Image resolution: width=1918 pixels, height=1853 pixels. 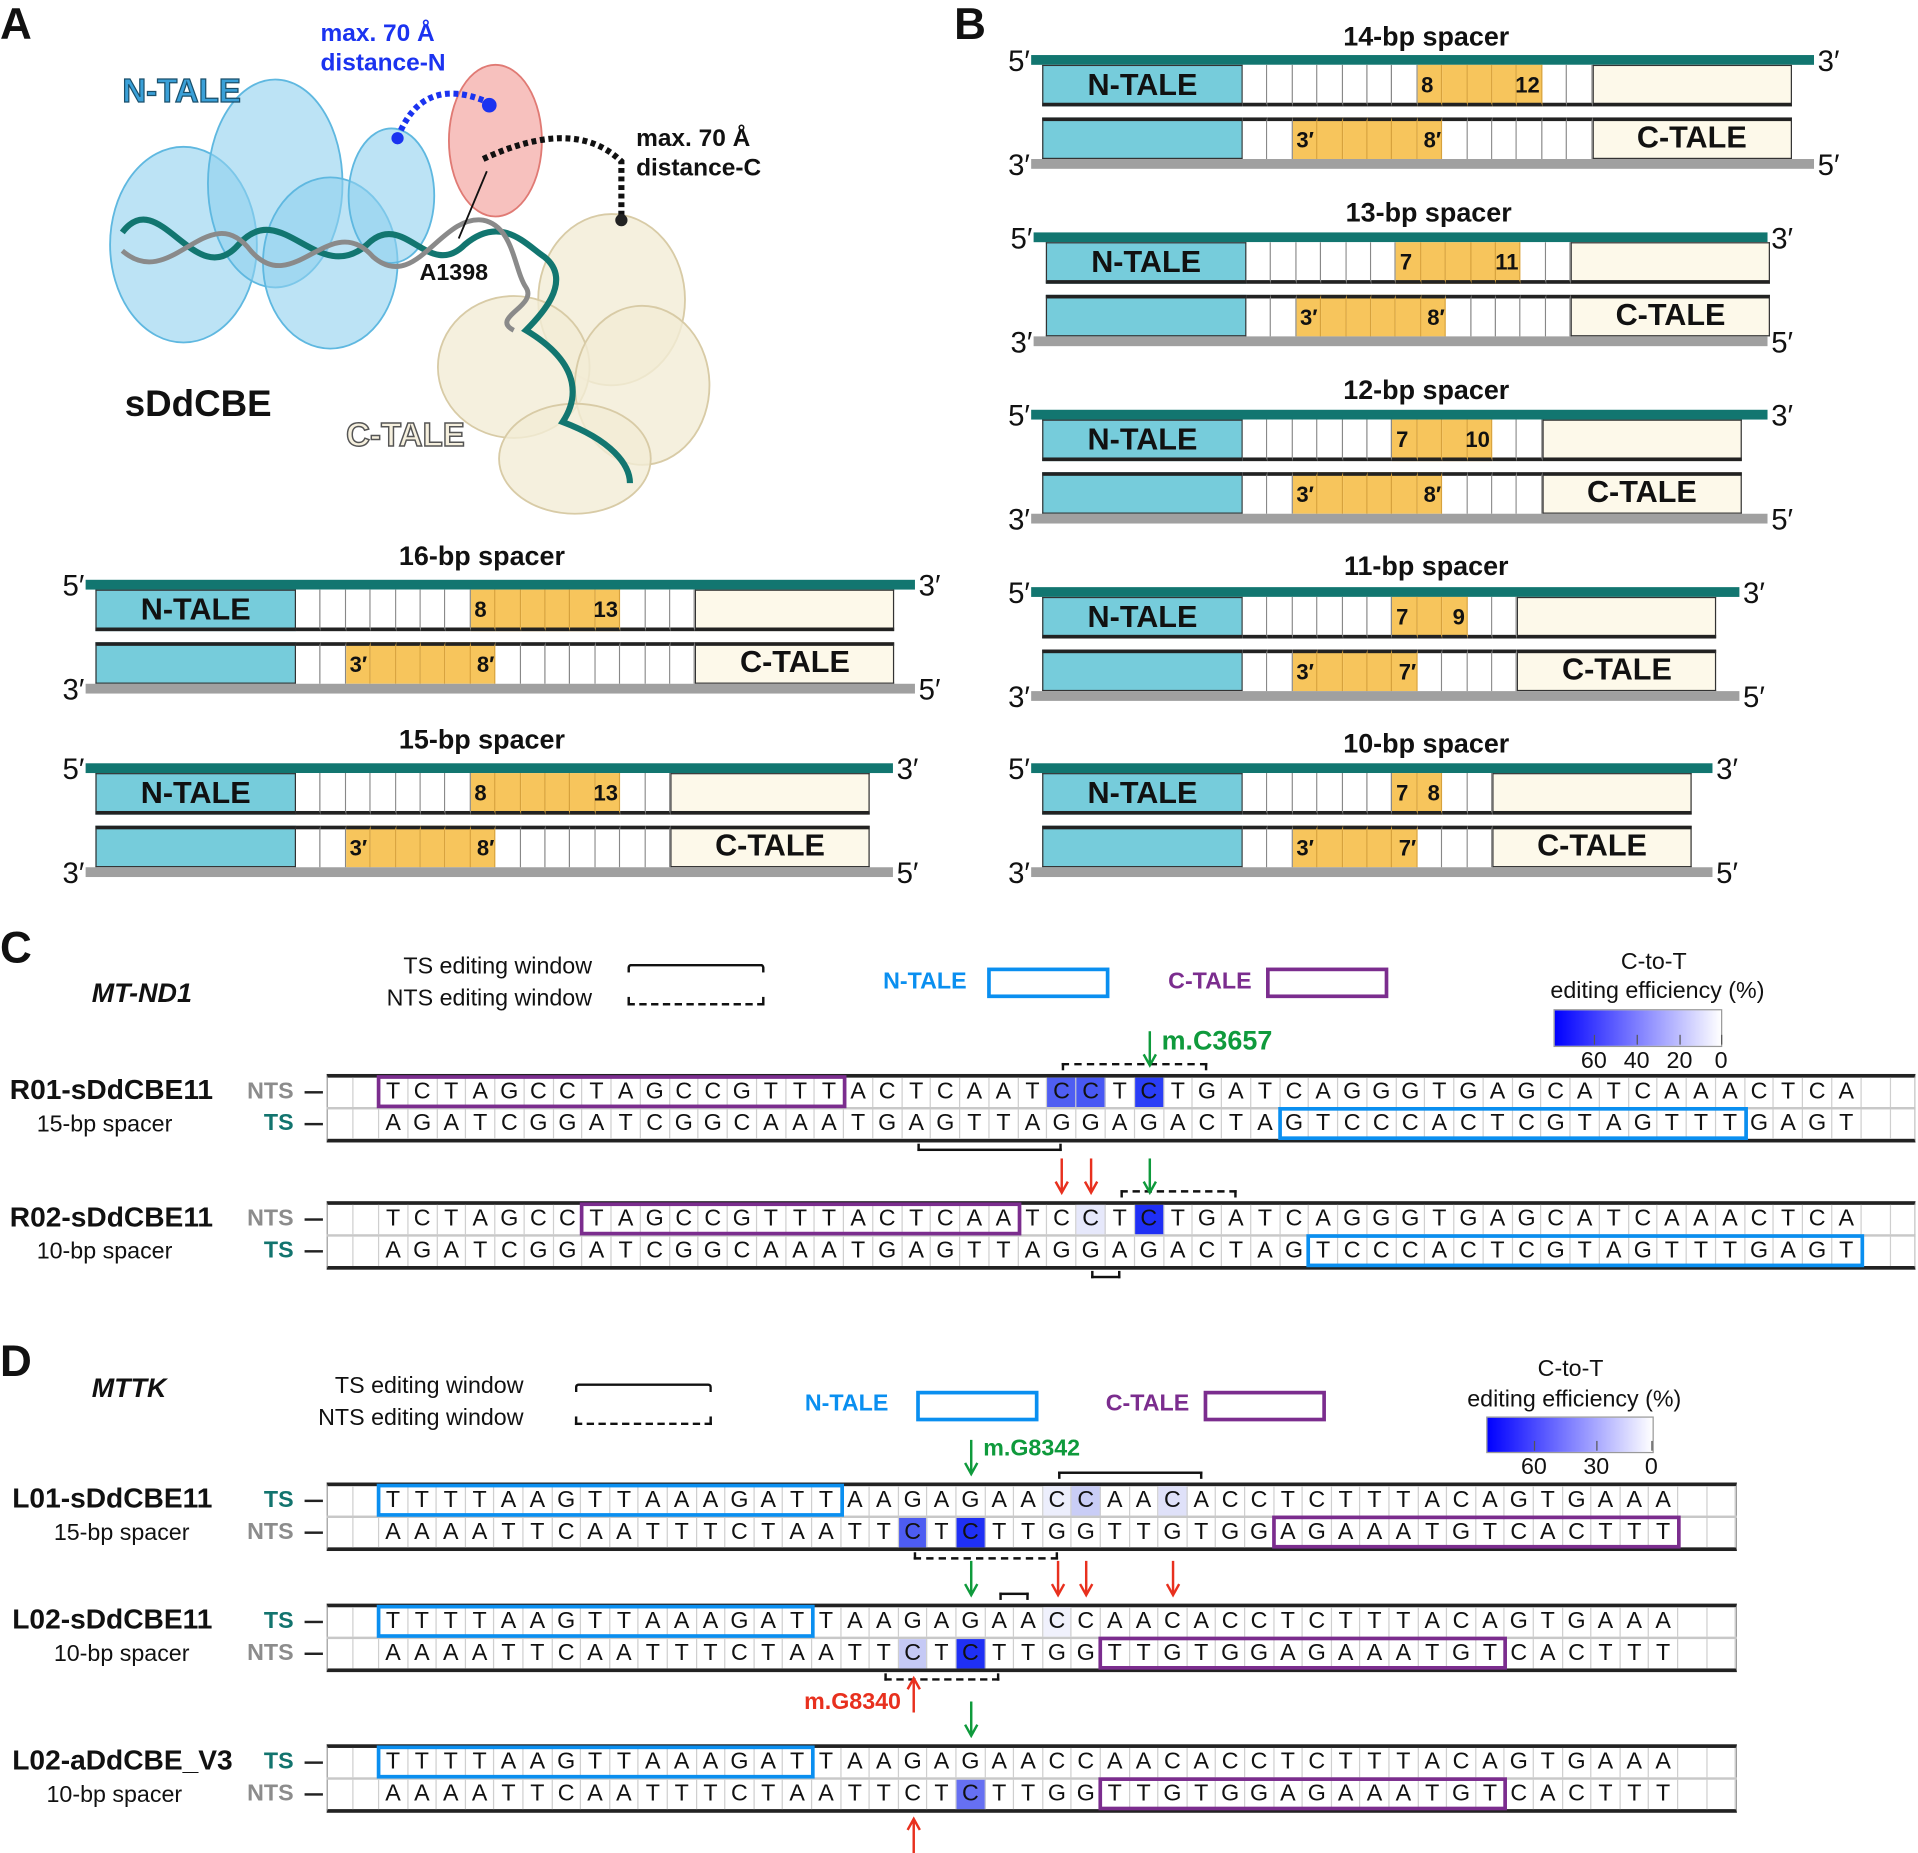 What do you see at coordinates (1400, 237) in the screenshot?
I see `top-strand-bar` at bounding box center [1400, 237].